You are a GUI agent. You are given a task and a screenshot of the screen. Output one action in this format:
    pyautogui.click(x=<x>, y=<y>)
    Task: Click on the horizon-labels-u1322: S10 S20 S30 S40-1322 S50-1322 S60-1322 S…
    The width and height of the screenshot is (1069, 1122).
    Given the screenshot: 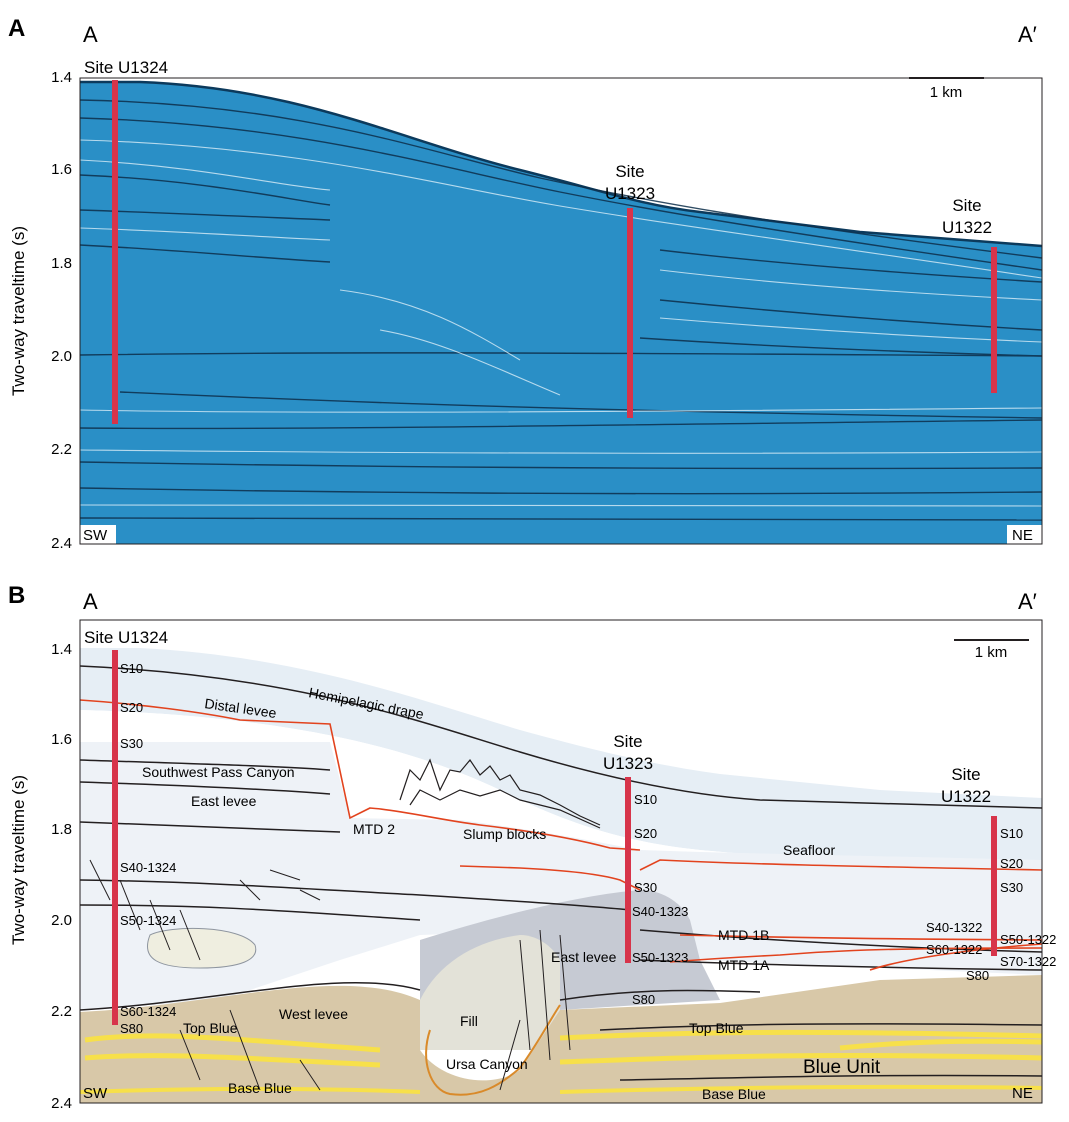 What is the action you would take?
    pyautogui.click(x=991, y=904)
    